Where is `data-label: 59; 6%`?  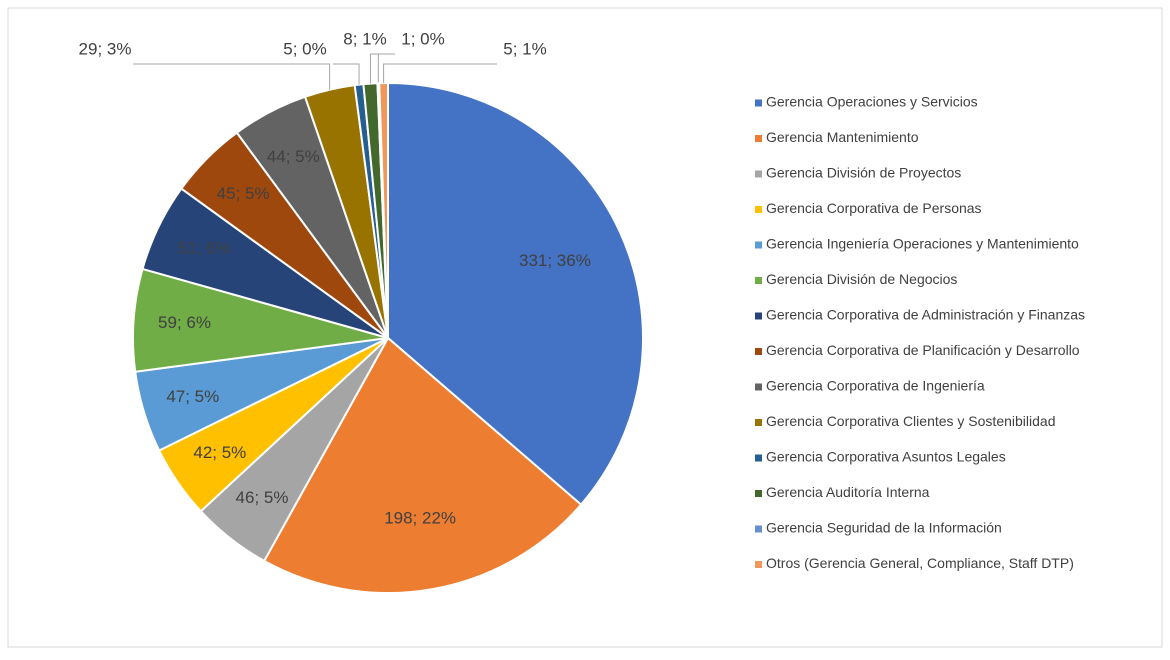 data-label: 59; 6% is located at coordinates (184, 322).